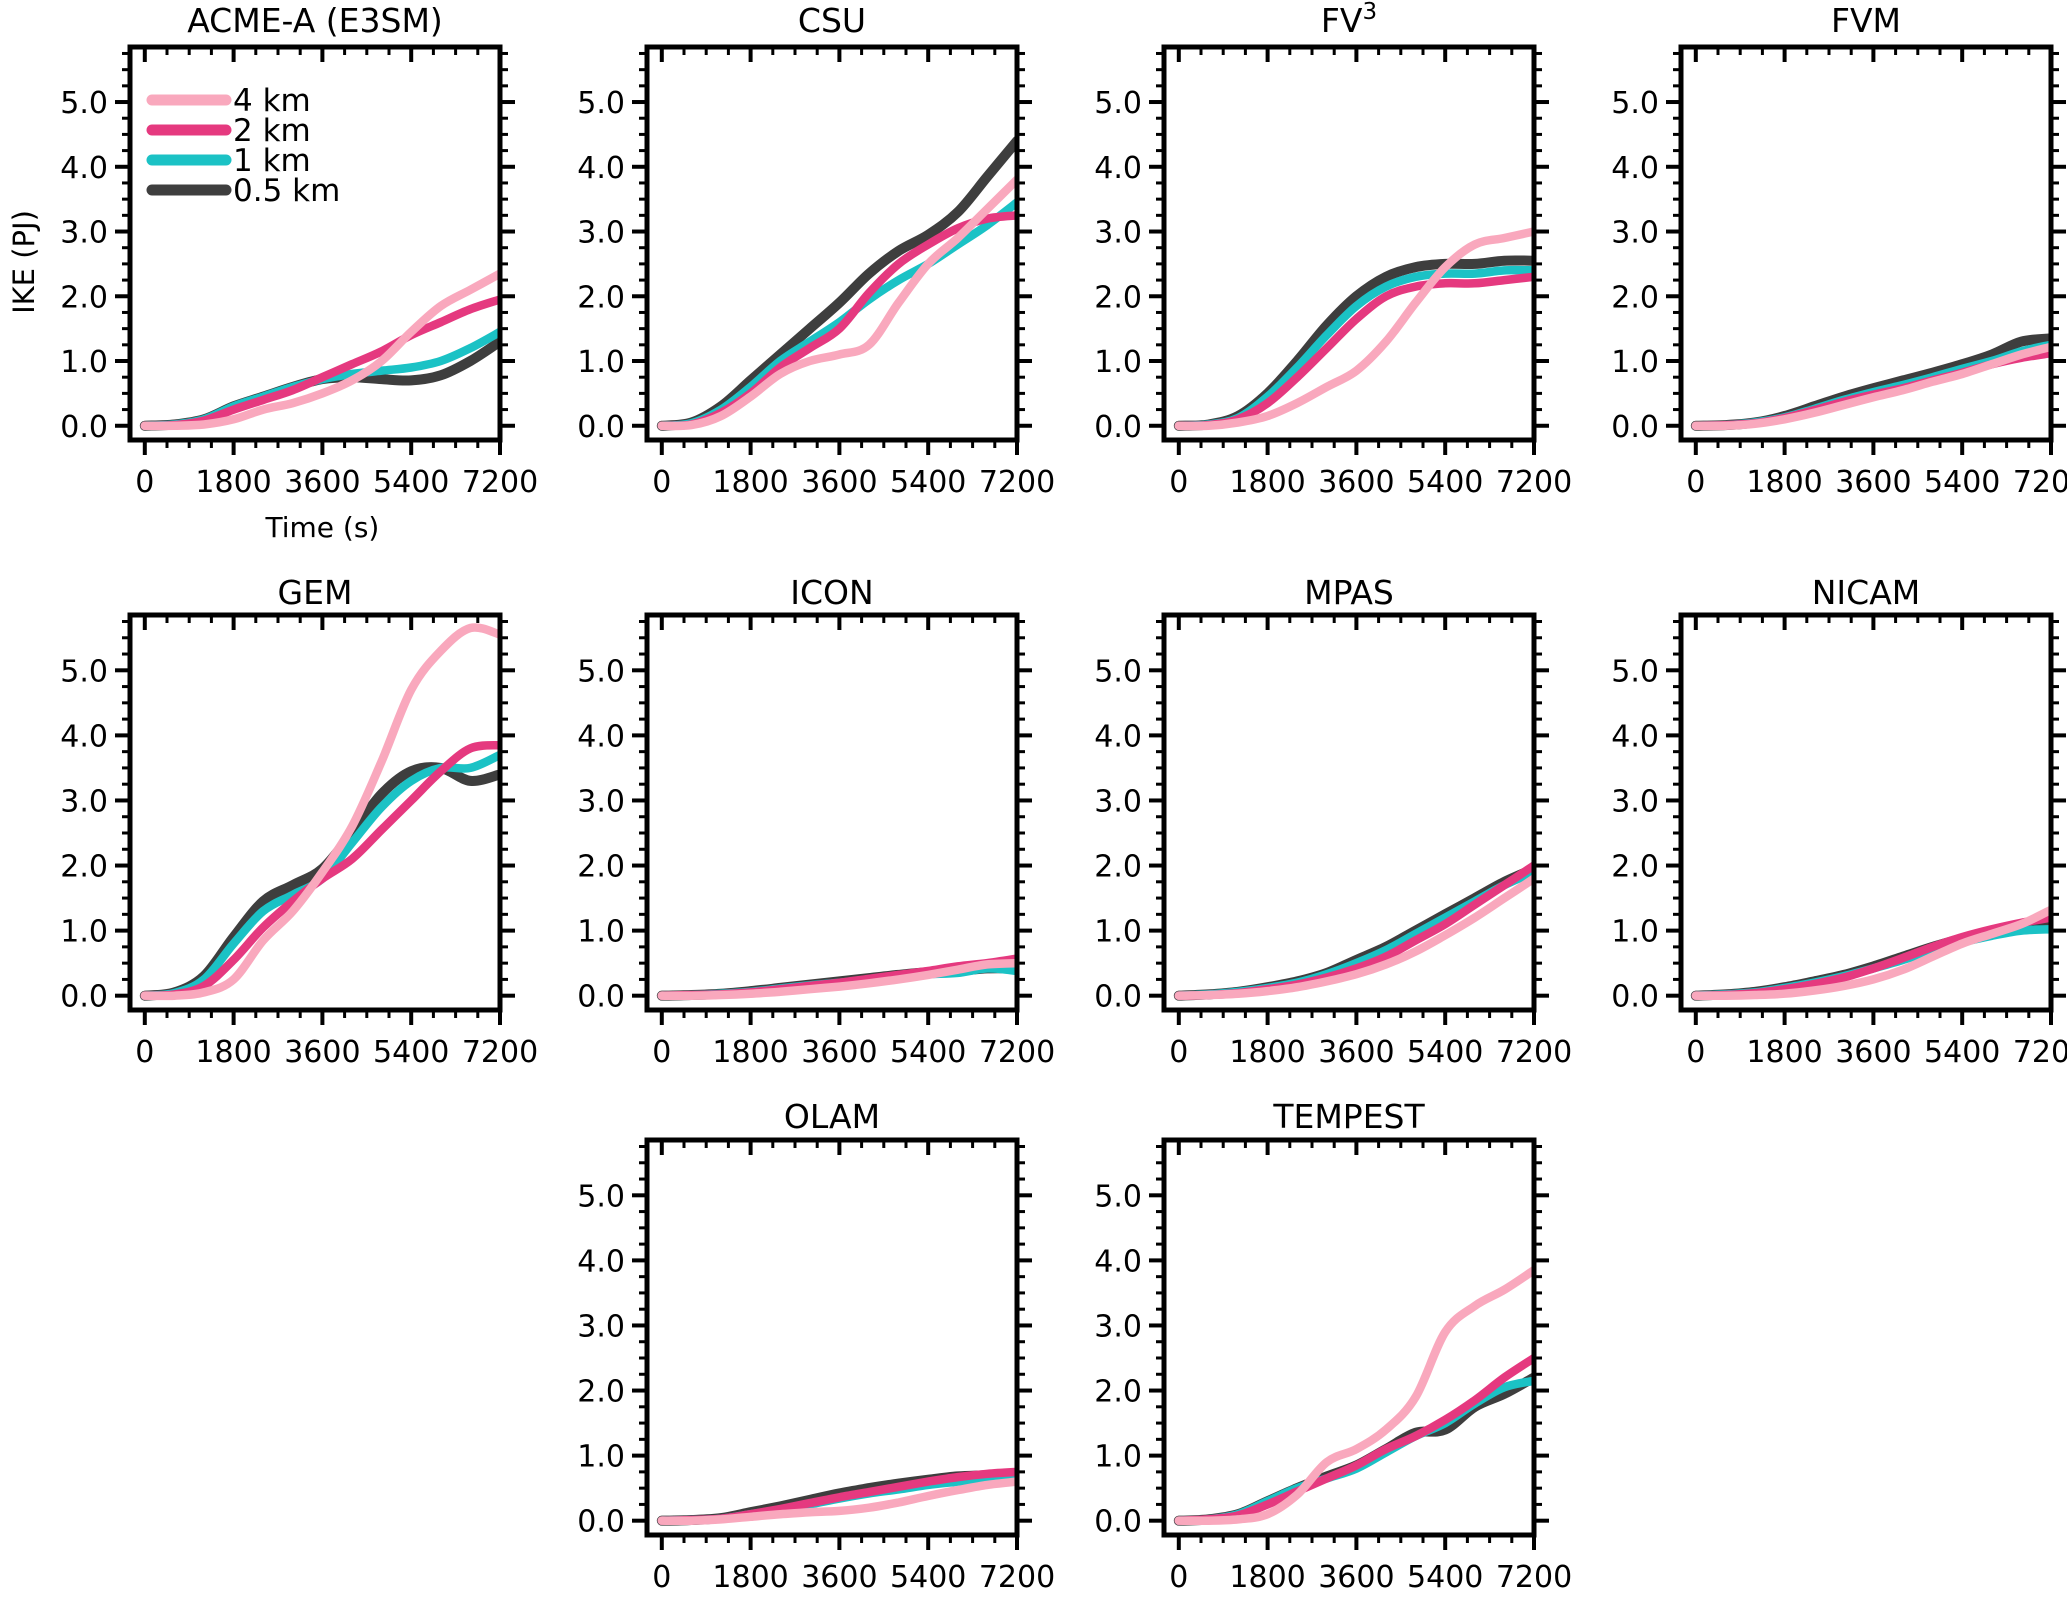  I want to click on legend-label: 0.5 km, so click(286, 191).